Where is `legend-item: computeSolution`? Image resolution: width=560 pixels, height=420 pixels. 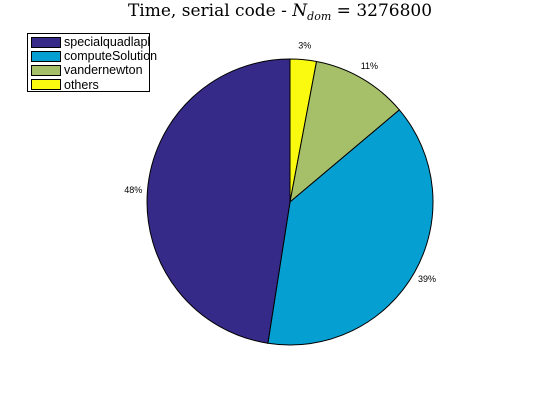
legend-item: computeSolution is located at coordinates (92, 56).